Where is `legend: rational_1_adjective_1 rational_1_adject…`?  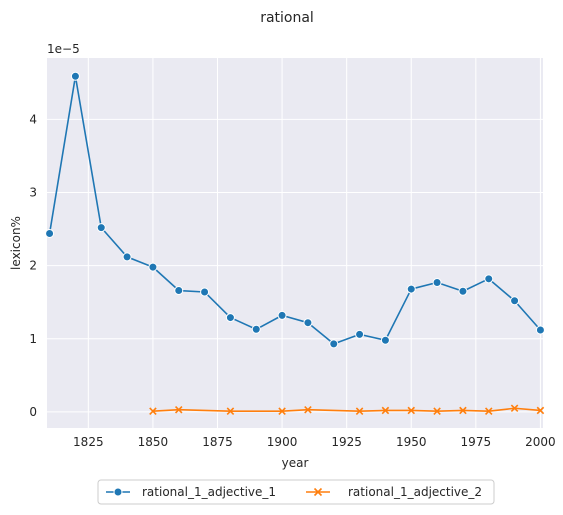
legend: rational_1_adjective_1 rational_1_adject… is located at coordinates (296, 492).